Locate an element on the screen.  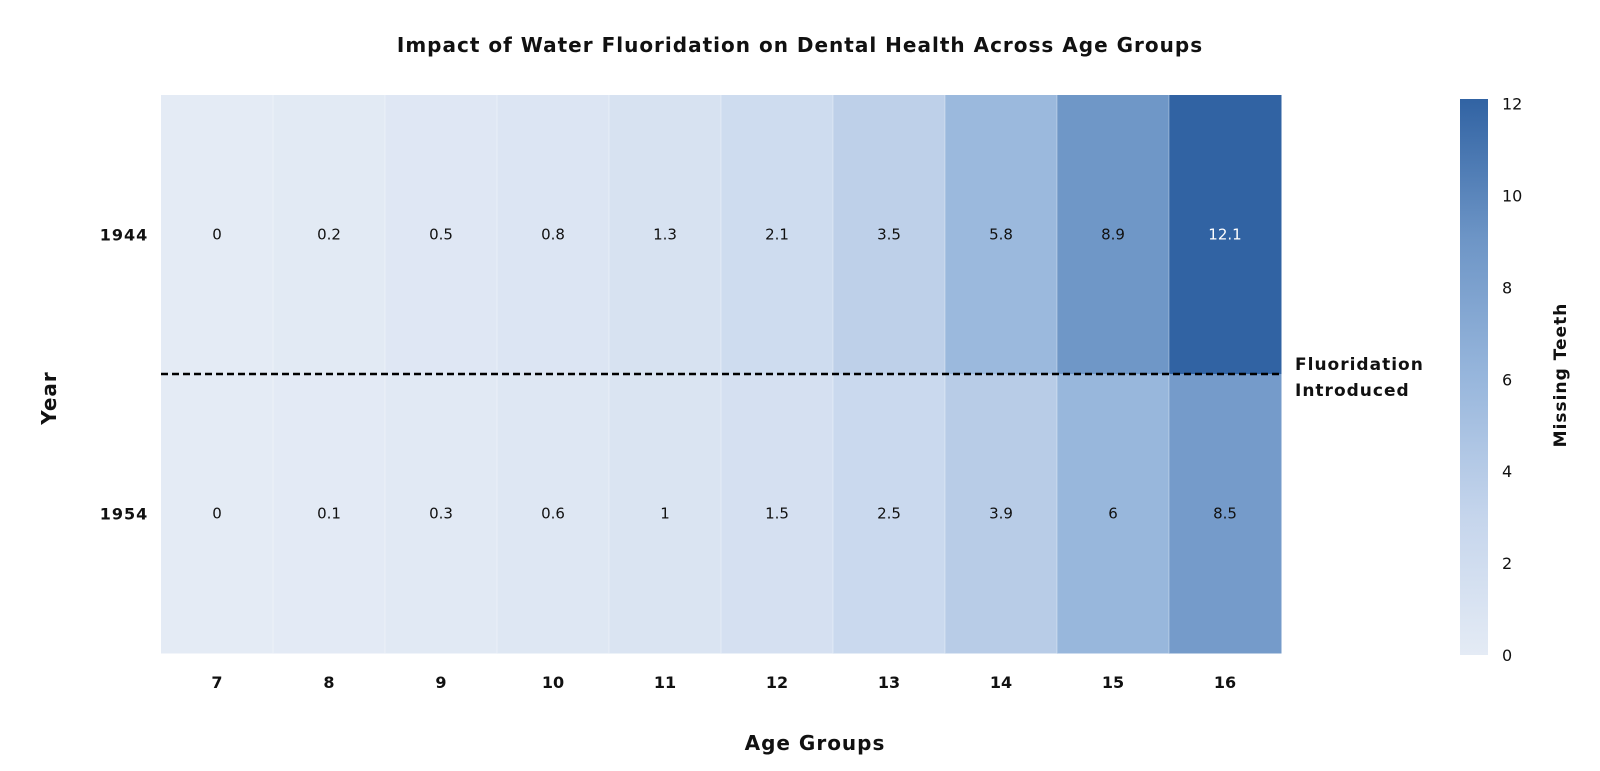
colorbar-tick-label: 10 is located at coordinates (1512, 195).